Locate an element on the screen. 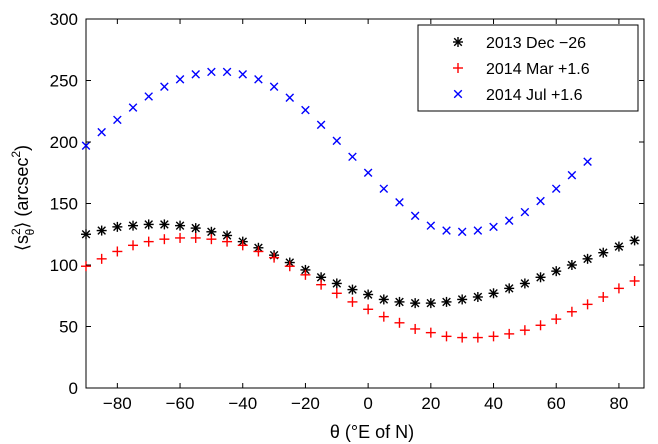 The image size is (658, 444). x-tick-label: 0 is located at coordinates (367, 403).